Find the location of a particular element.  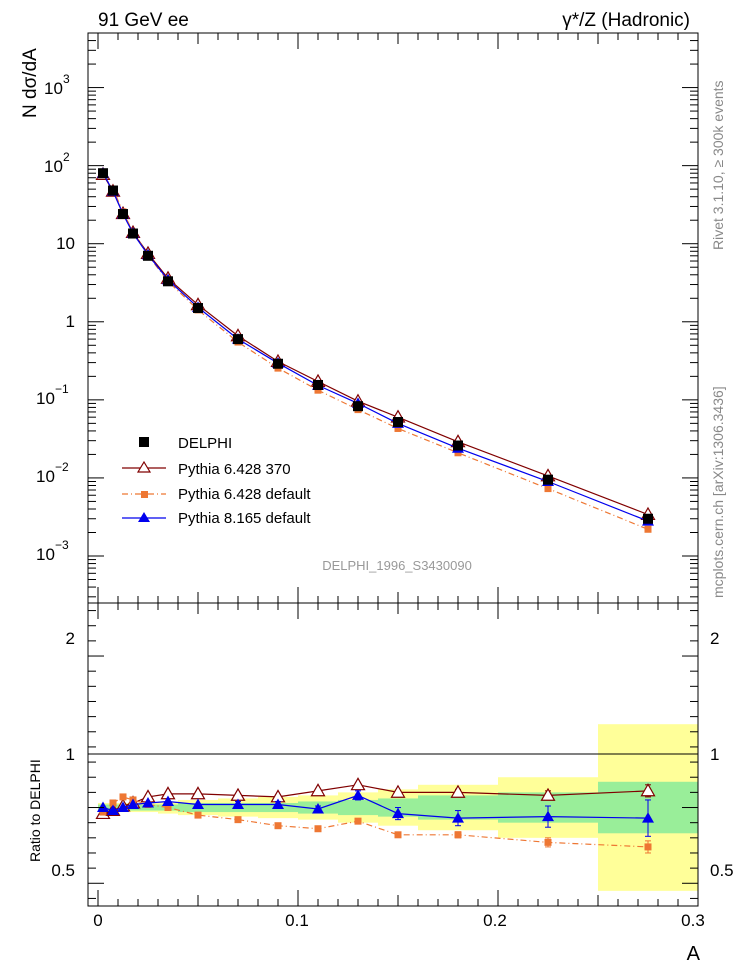

legend-entry-pythia6-default: Pythia 6.428 default is located at coordinates (216, 494).